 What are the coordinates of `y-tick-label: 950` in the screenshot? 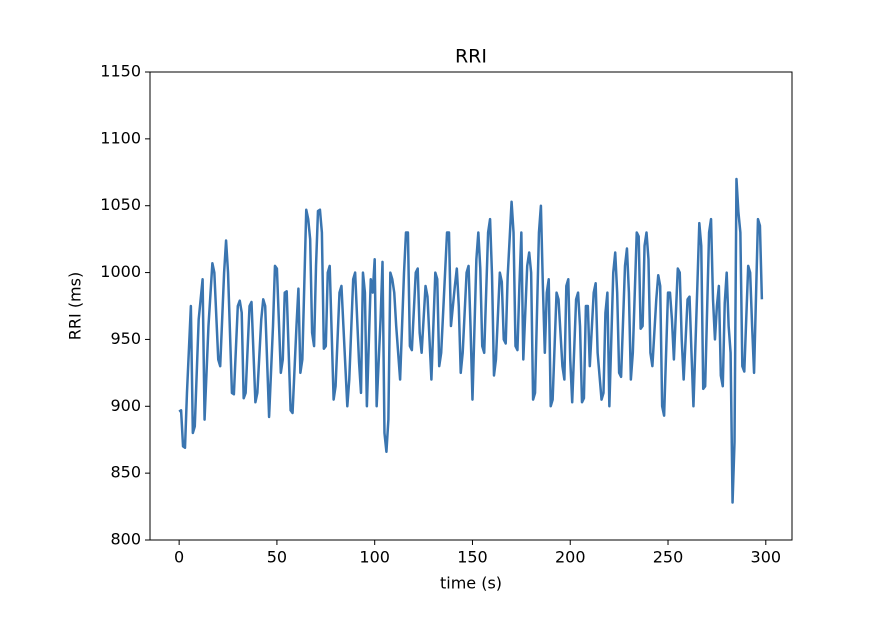 It's located at (125, 338).